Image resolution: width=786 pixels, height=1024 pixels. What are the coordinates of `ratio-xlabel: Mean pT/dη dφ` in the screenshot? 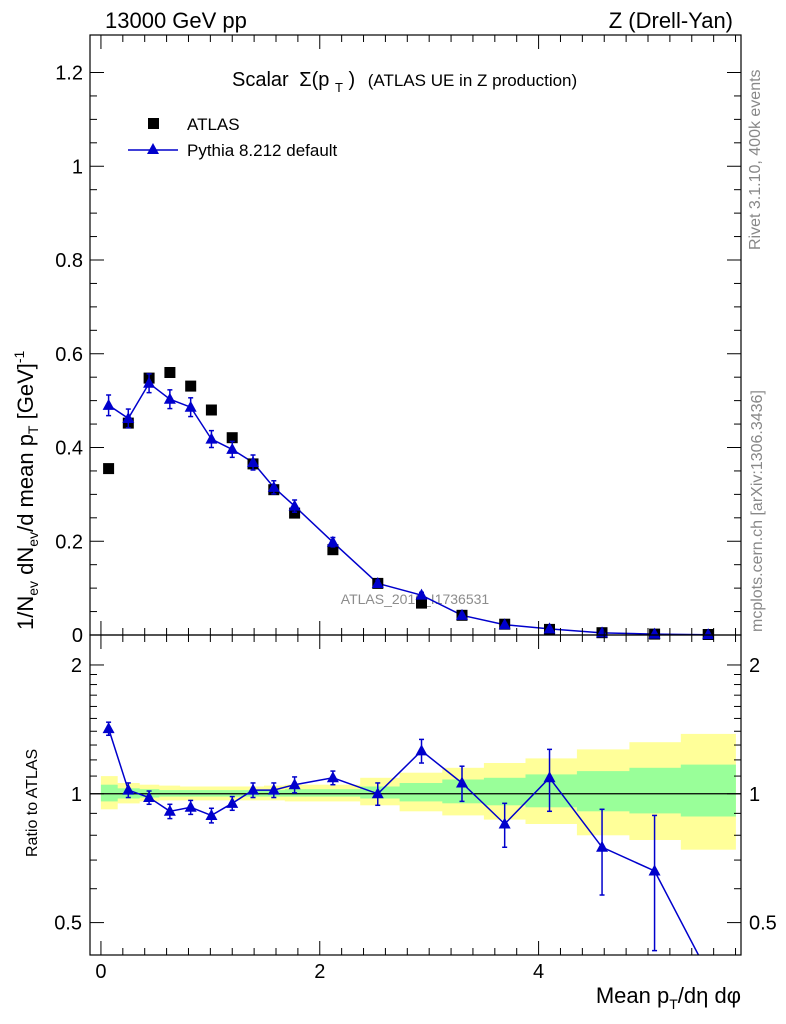 It's located at (668, 997).